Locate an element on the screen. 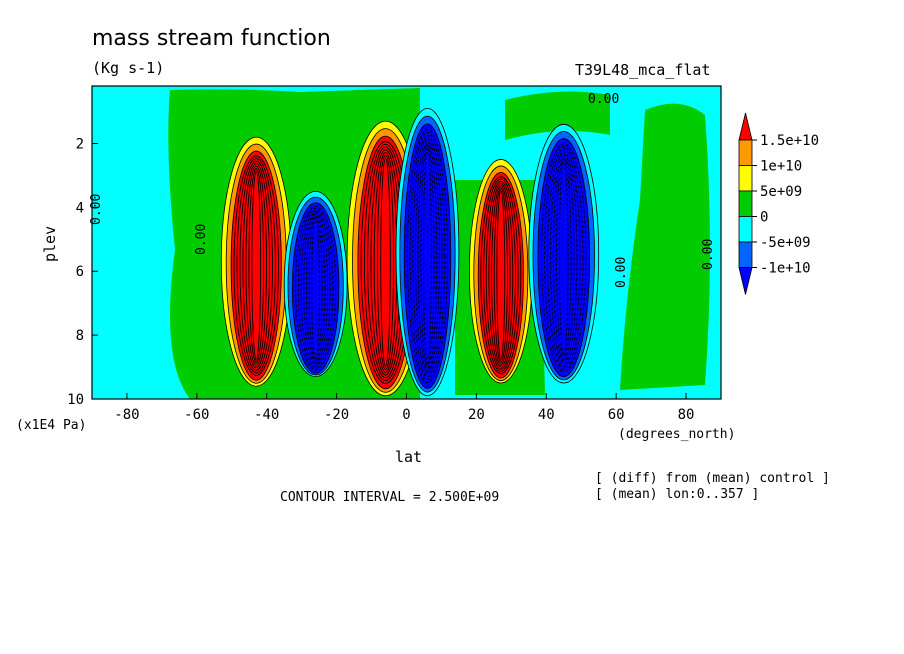 This screenshot has height=654, width=904. sh-negative-cell is located at coordinates (315, 284).